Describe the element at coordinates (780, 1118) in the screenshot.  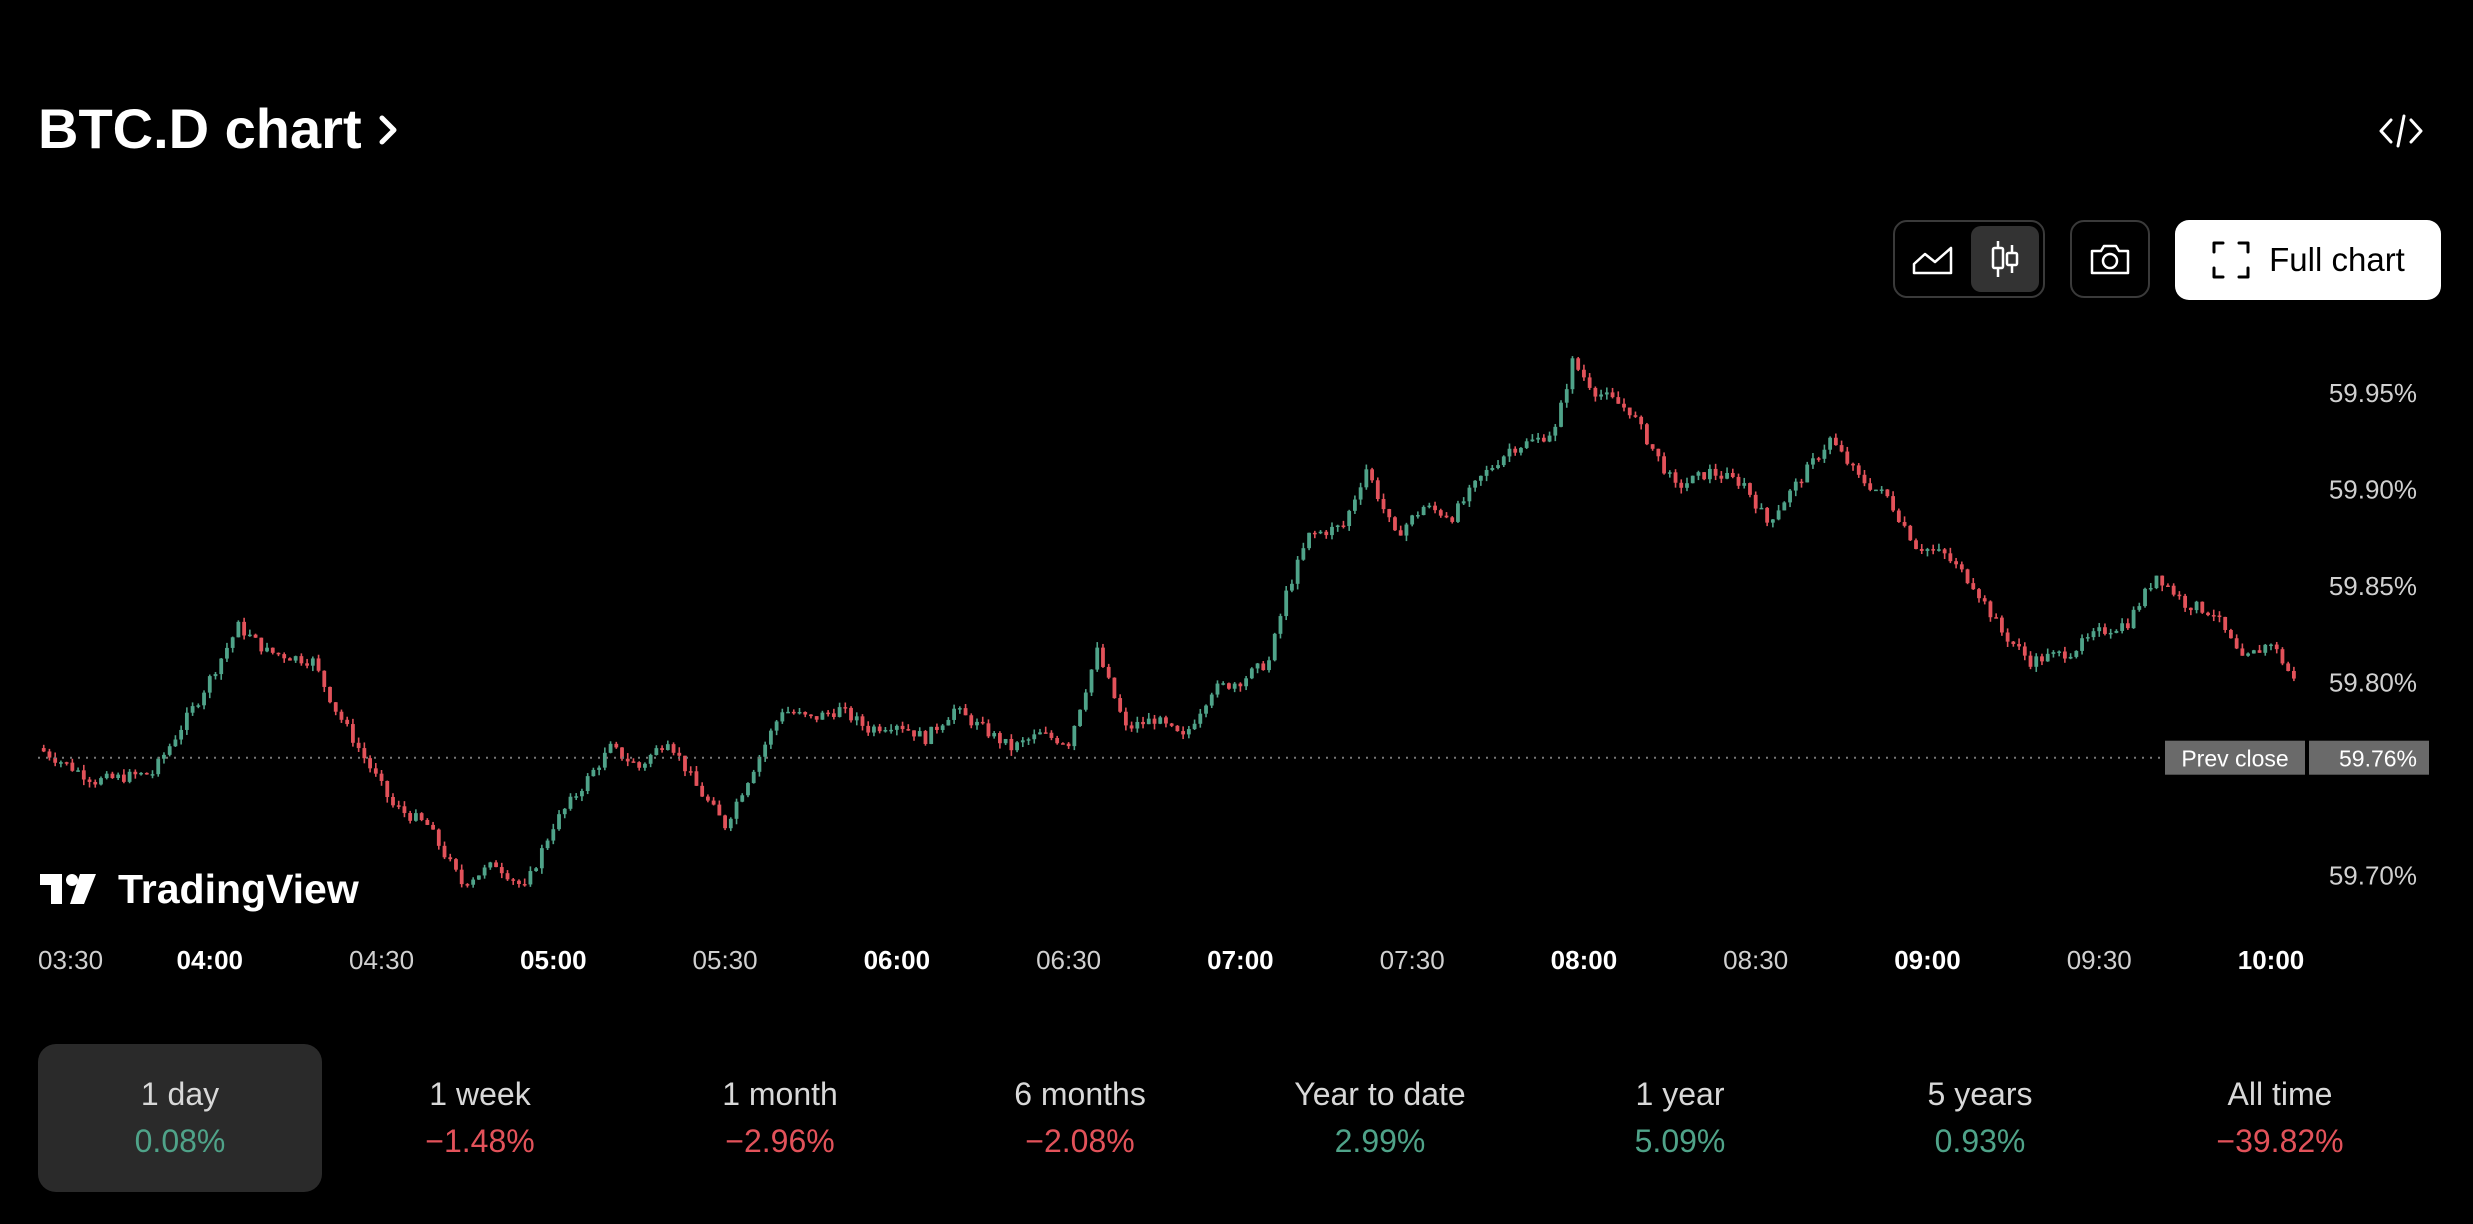
I see `period-button: 1 month −2.96%` at that location.